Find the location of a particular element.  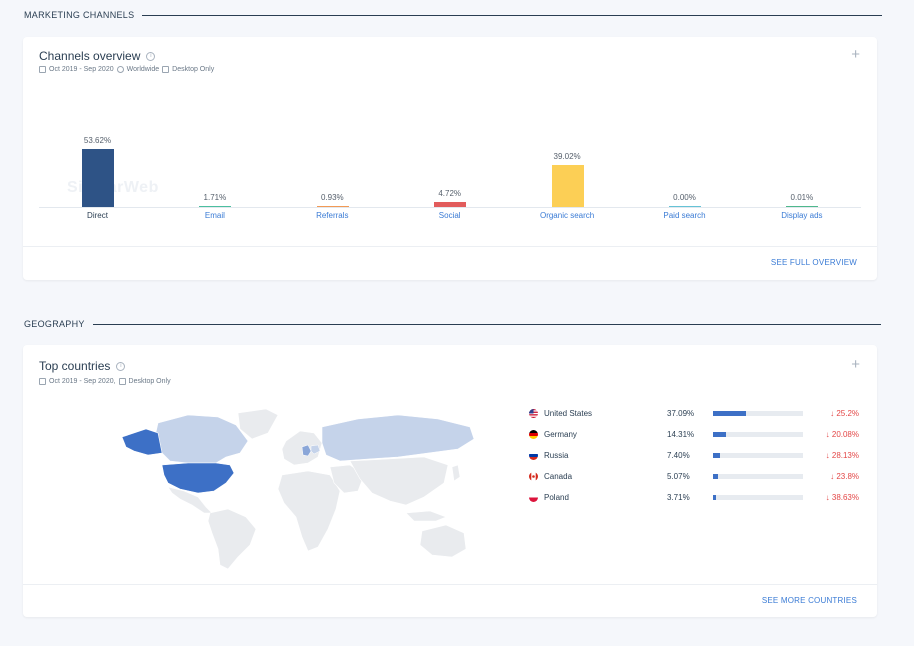

de-flag-icon is located at coordinates (533, 434).